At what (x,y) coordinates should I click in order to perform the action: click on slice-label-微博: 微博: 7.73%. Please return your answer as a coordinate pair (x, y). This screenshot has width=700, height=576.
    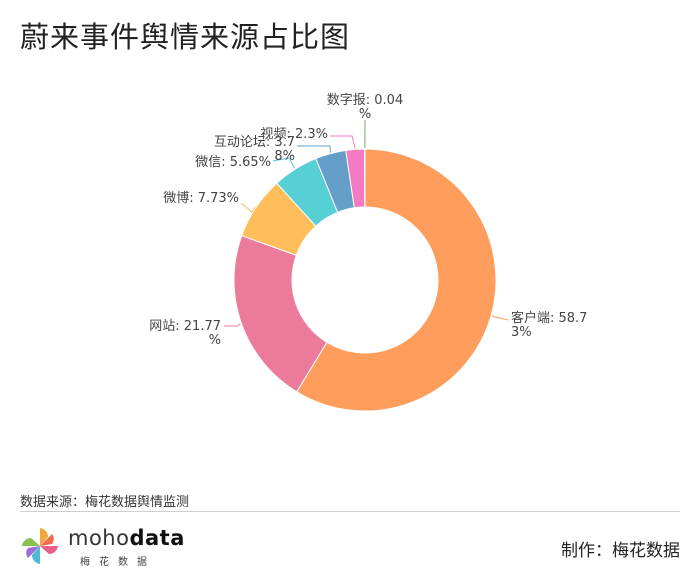
    Looking at the image, I should click on (201, 198).